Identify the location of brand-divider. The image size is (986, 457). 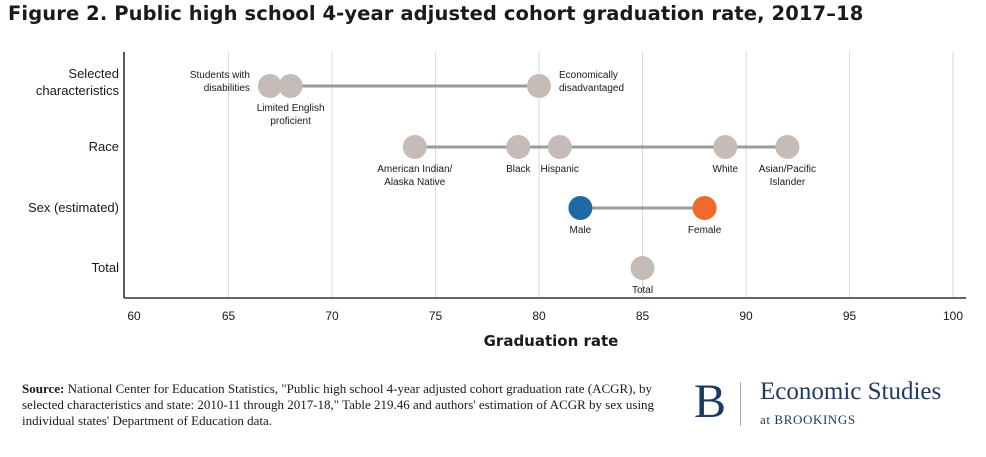
(740, 404).